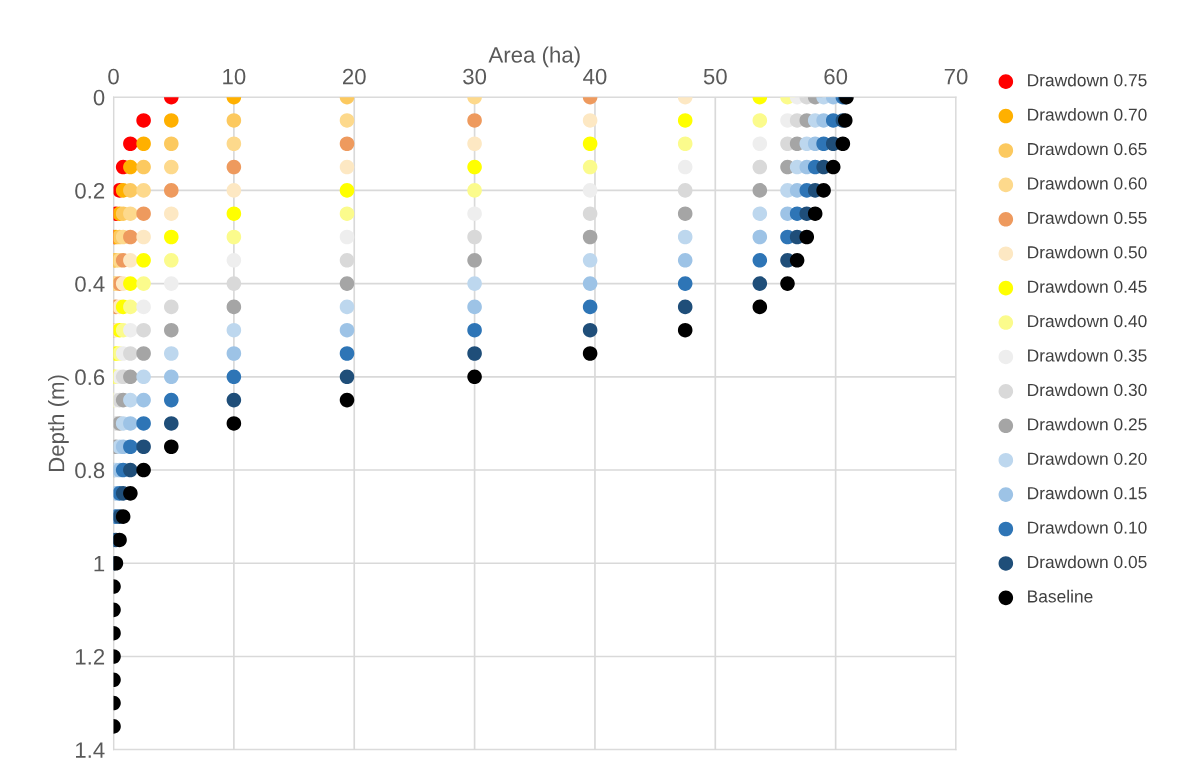 Image resolution: width=1195 pixels, height=765 pixels. Describe the element at coordinates (475, 76) in the screenshot. I see `x-tick-label: 30` at that location.